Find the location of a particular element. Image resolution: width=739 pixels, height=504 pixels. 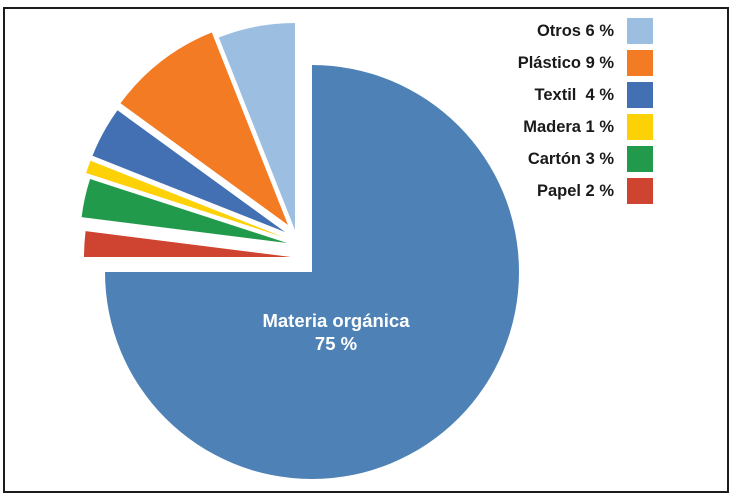

pie-center-label-line1: Materia orgánica is located at coordinates (336, 320).